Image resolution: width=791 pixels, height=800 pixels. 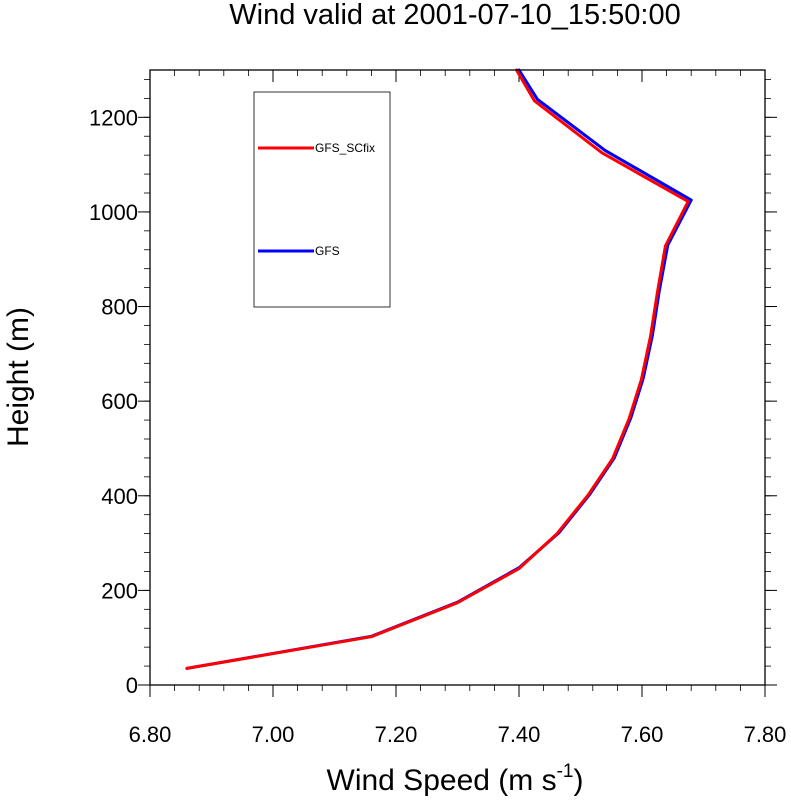 I want to click on x-axis-label: Wind Speed (m s-1), so click(x=455, y=779).